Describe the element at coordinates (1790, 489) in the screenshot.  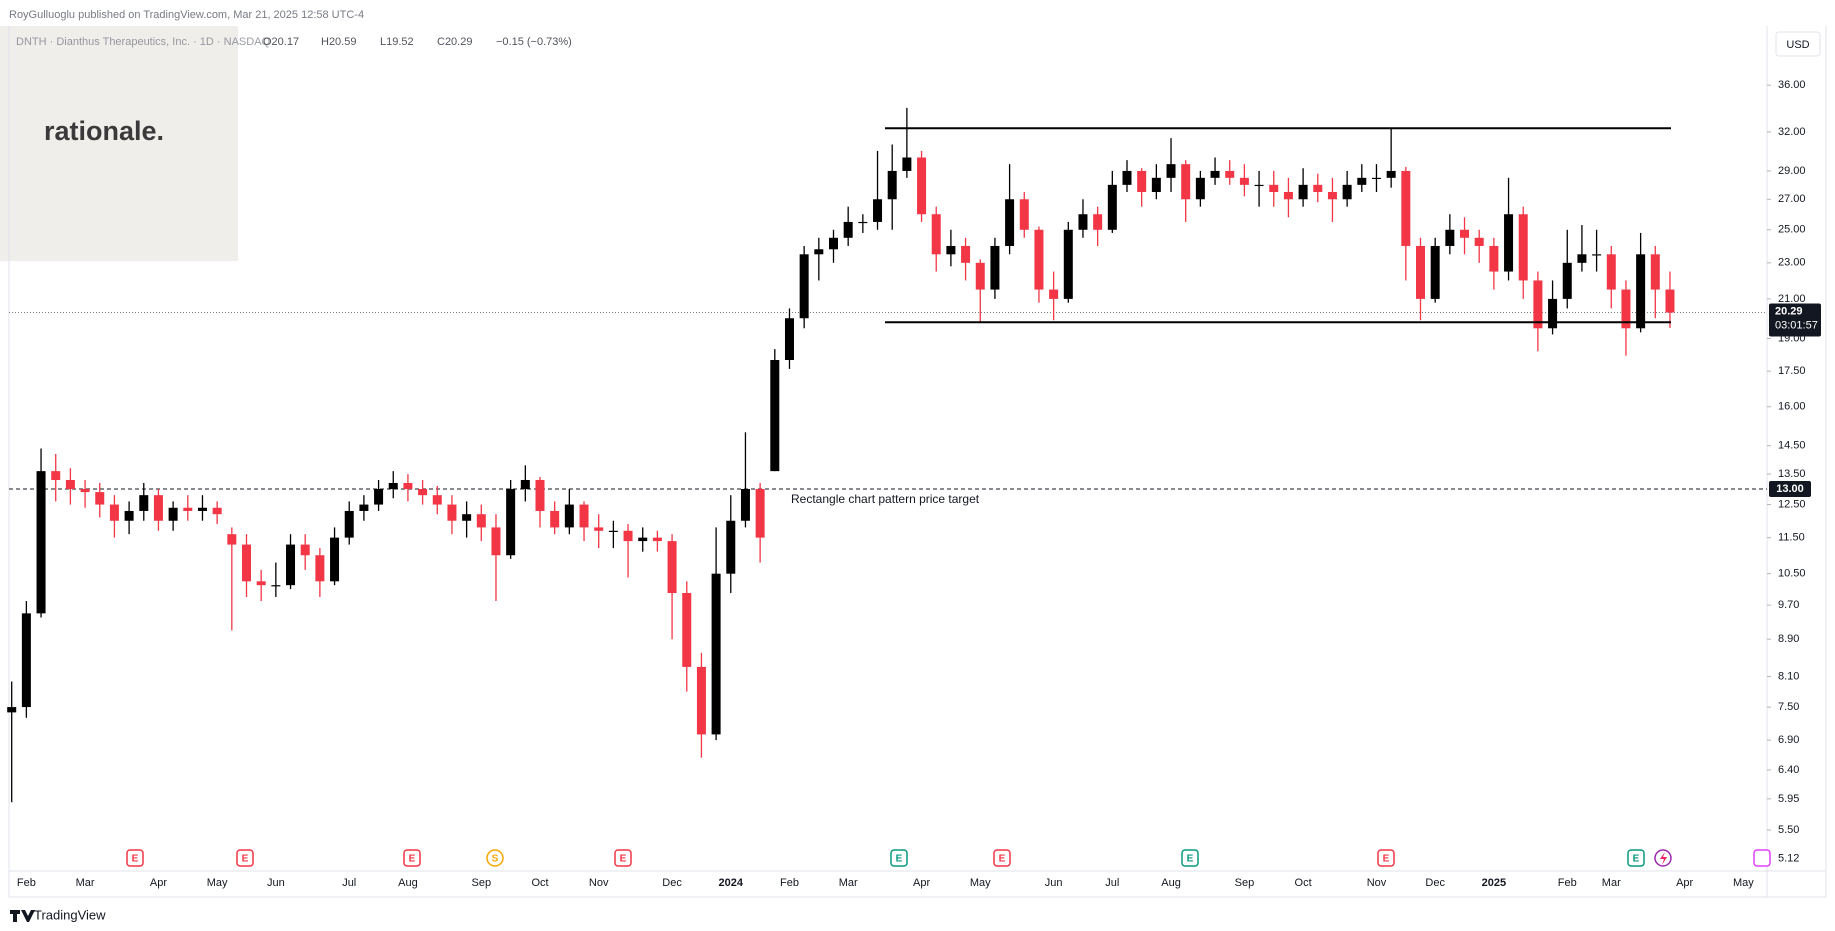
I see `target-tag-label: 13.00` at that location.